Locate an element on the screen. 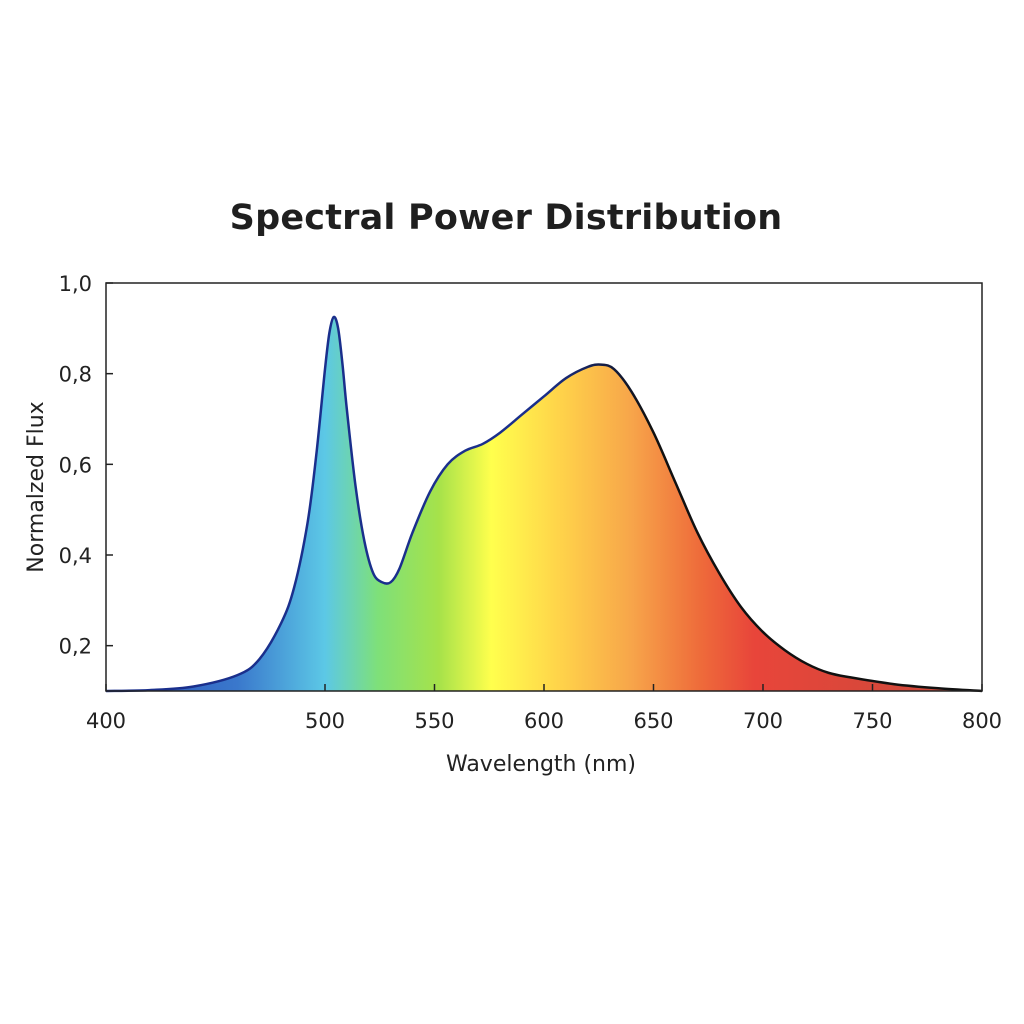  x-axis-label: Wavelength (nm) is located at coordinates (541, 764).